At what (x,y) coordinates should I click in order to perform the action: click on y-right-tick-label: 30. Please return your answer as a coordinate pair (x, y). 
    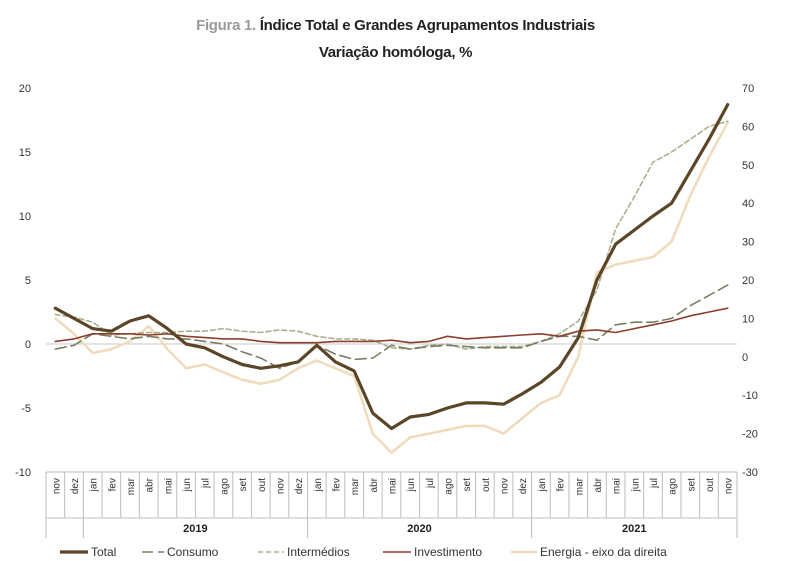
    Looking at the image, I should click on (748, 243).